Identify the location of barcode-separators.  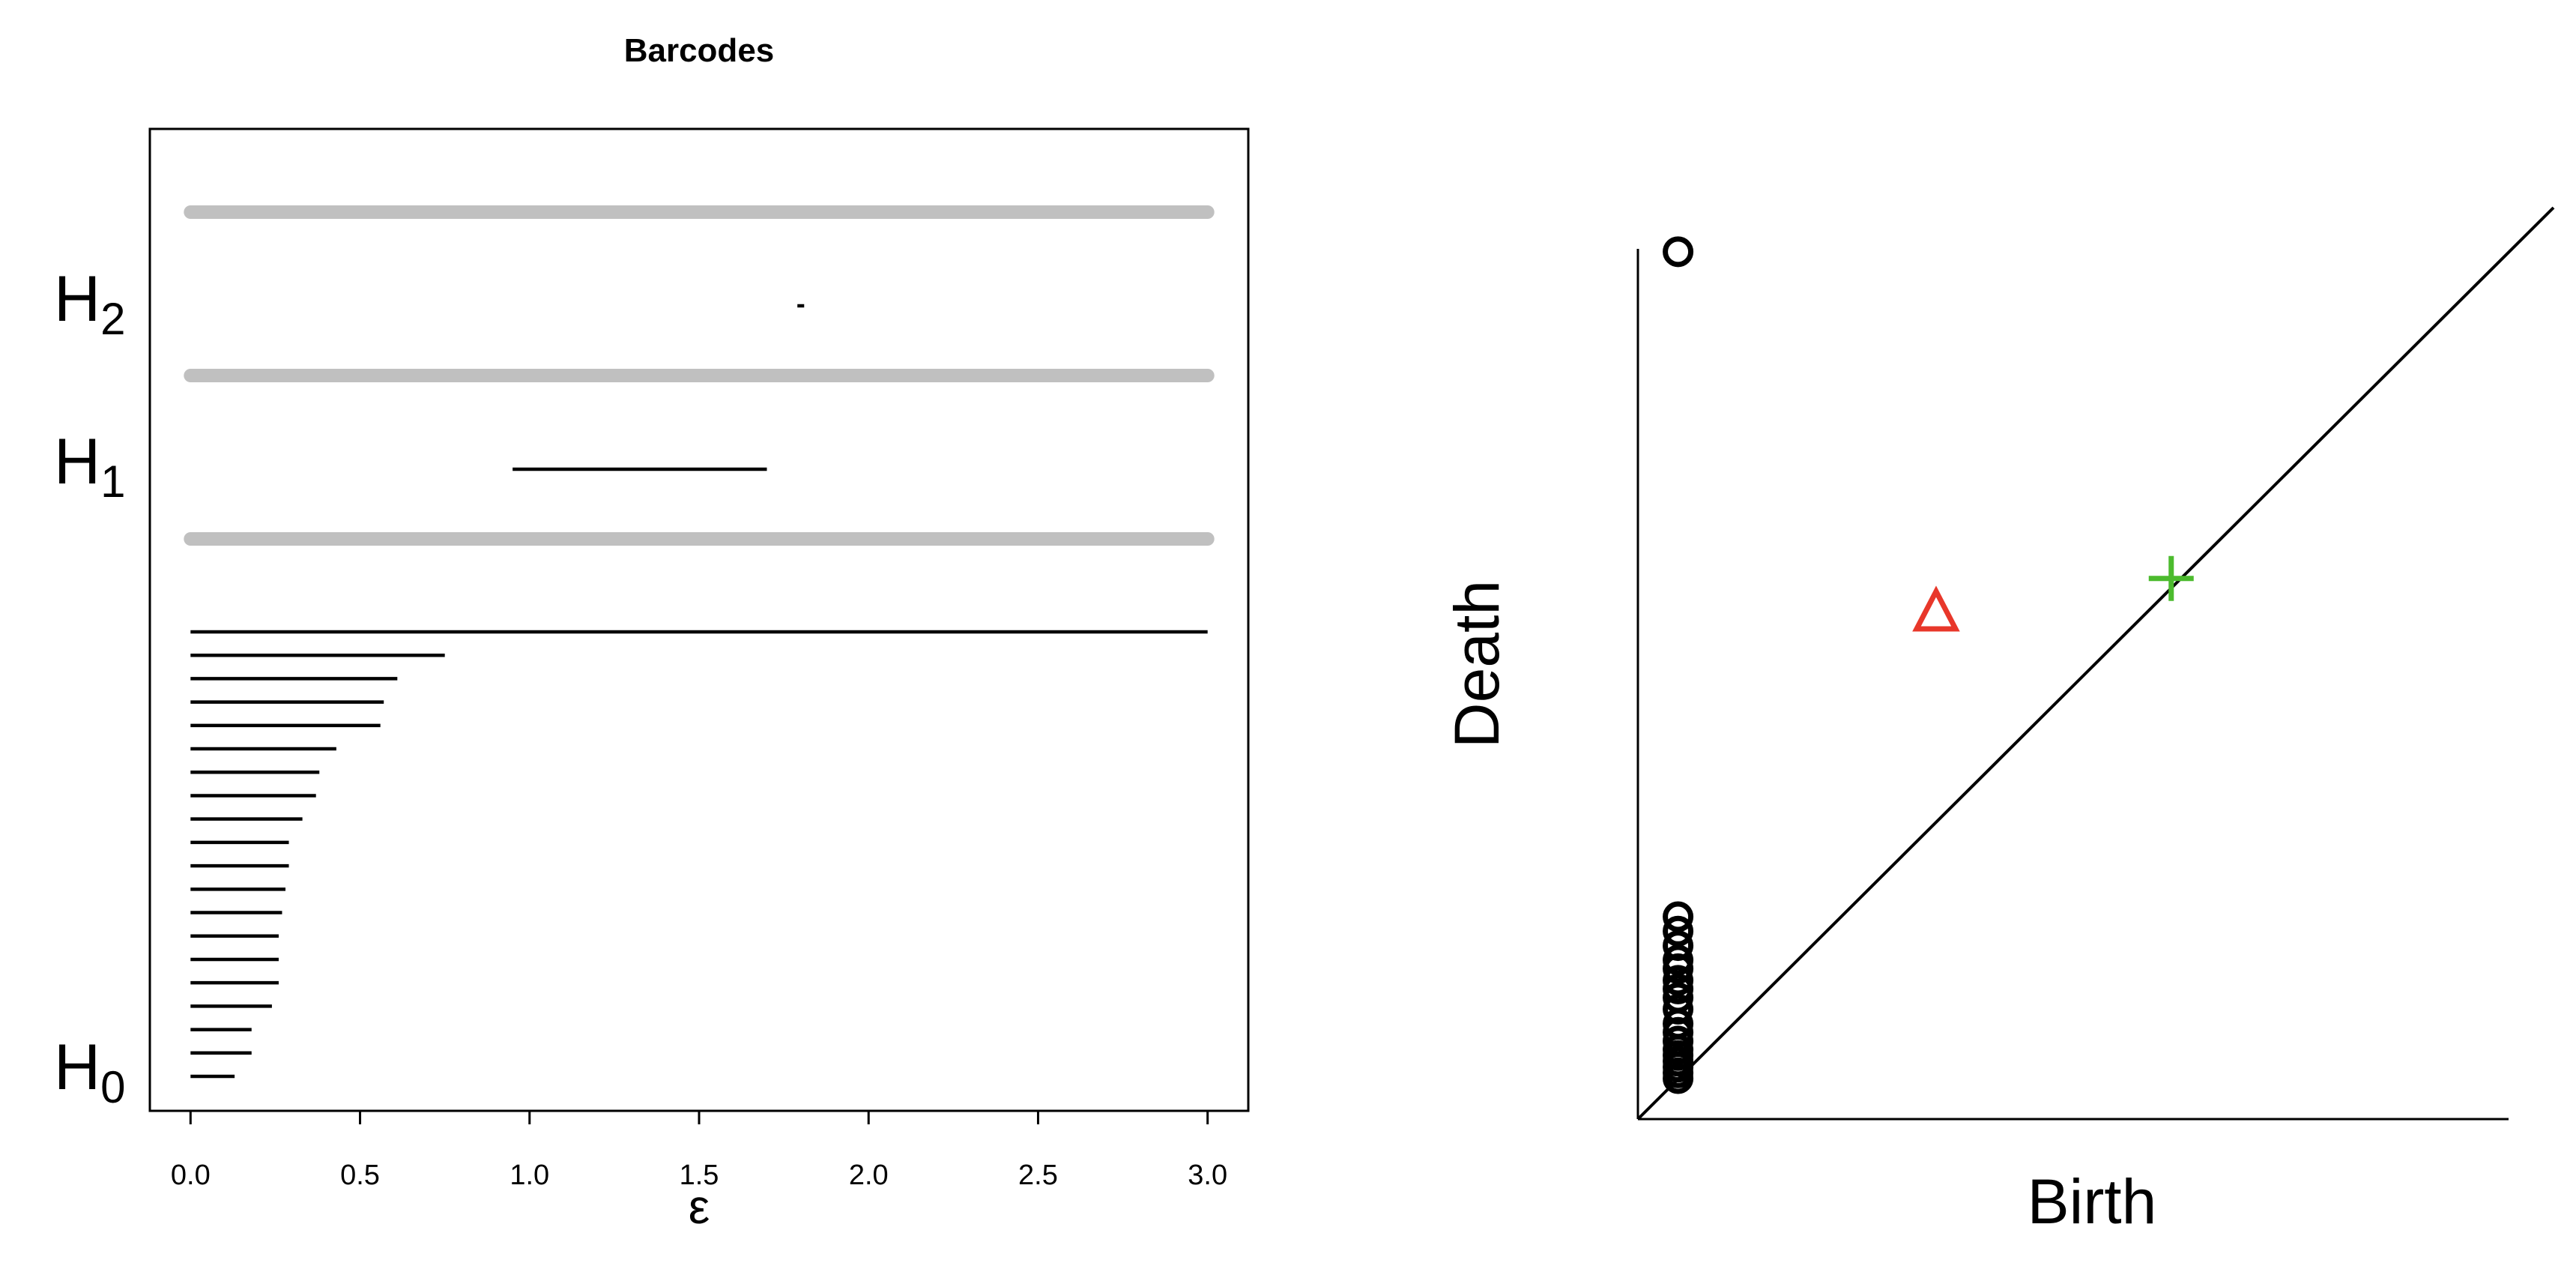
(699, 375).